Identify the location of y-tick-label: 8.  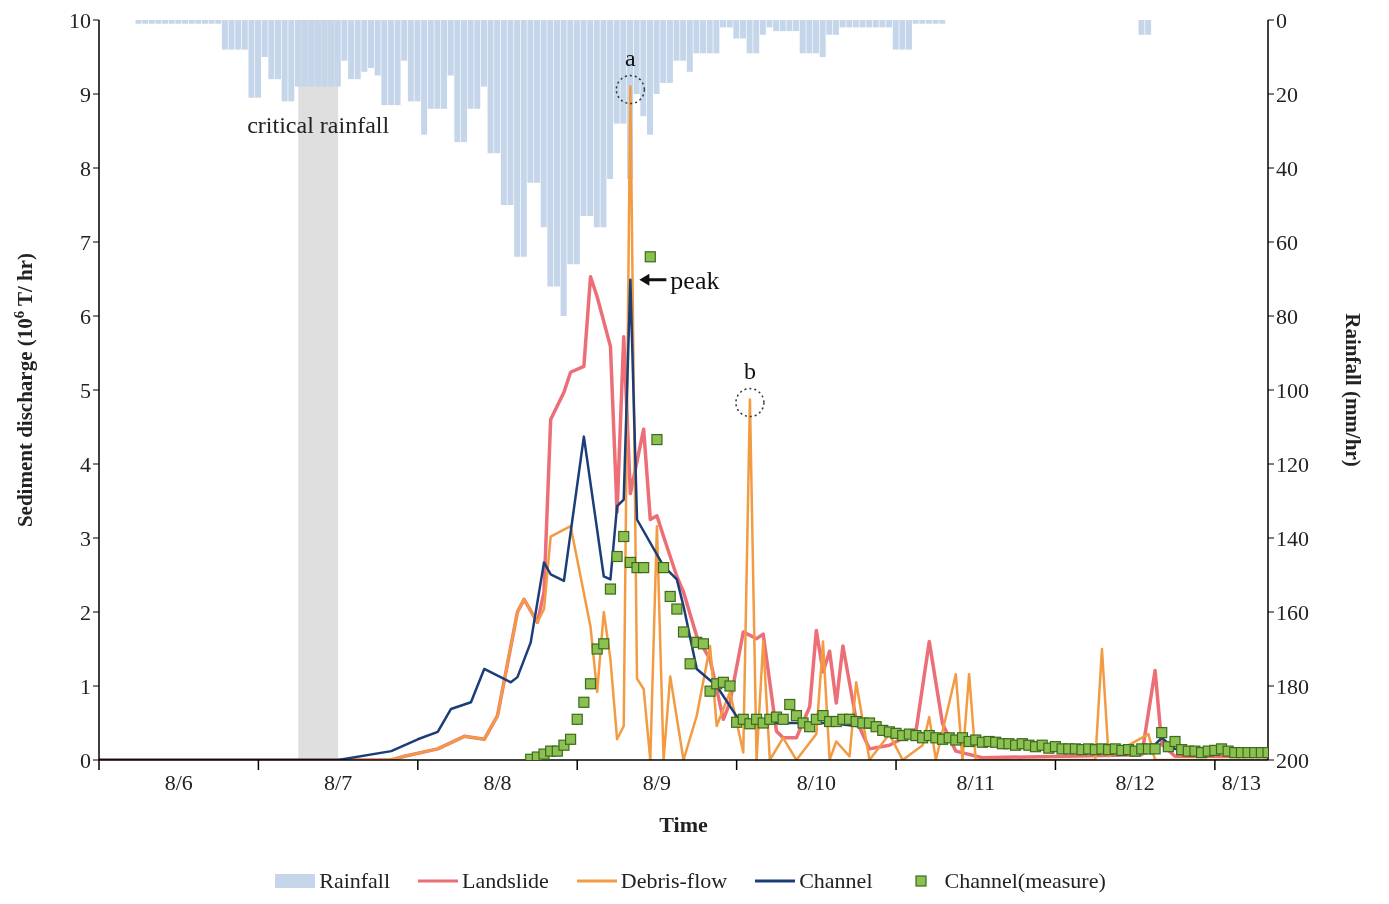
(85, 168).